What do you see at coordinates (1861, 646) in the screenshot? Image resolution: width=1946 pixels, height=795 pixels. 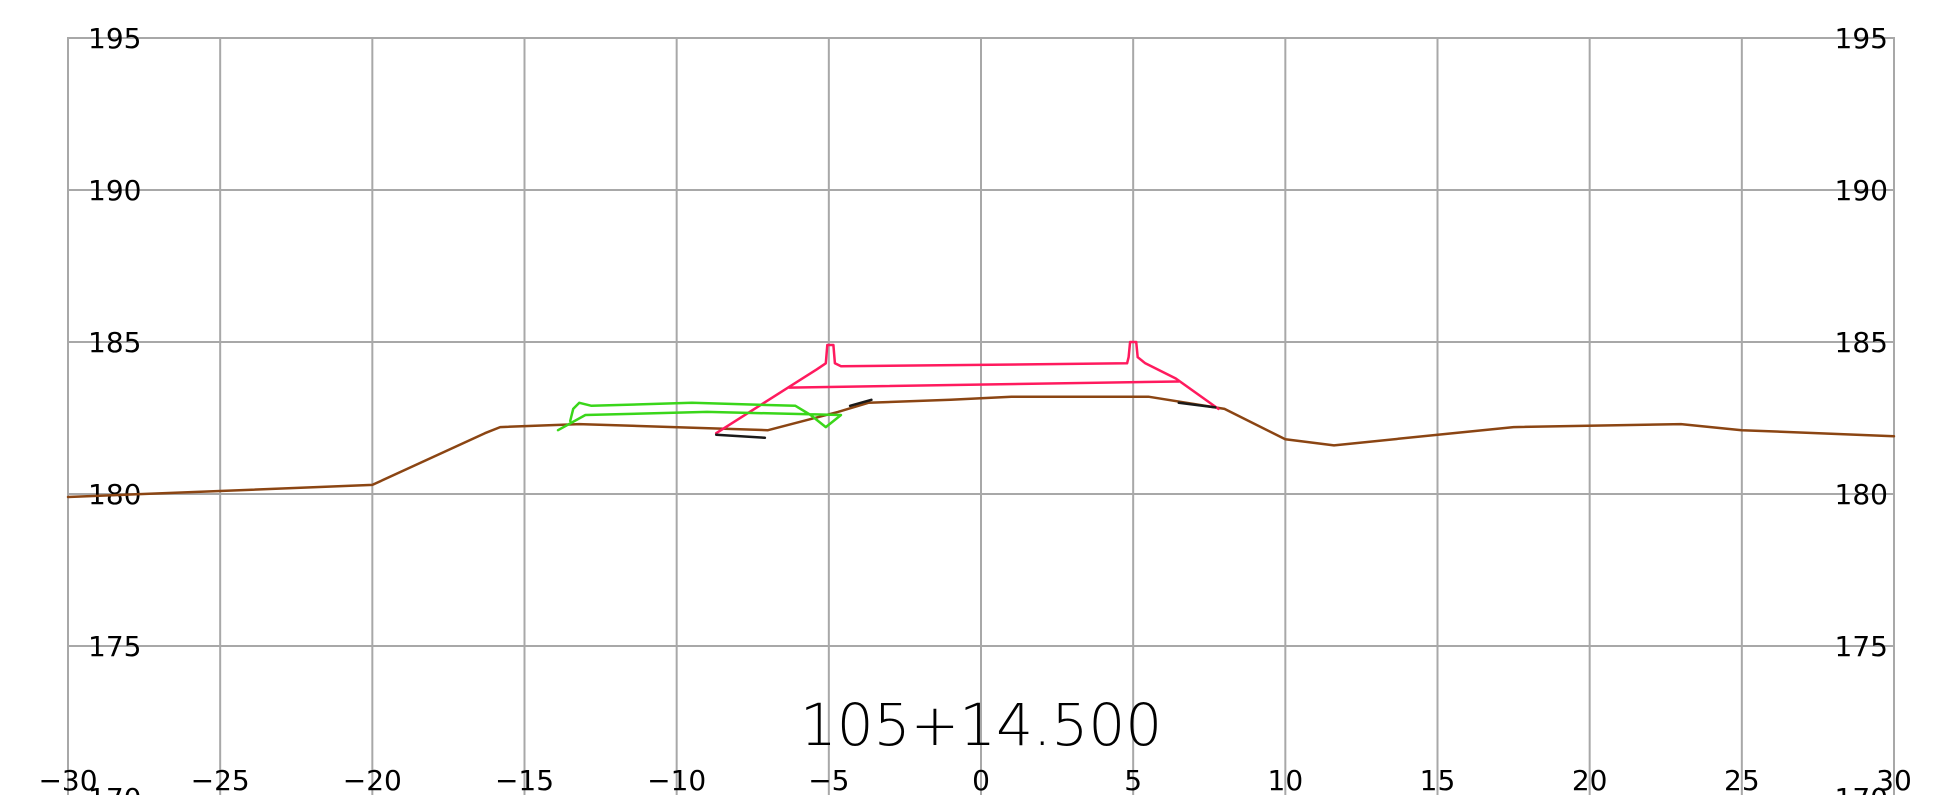 I see `y-tick-label-right: 175` at bounding box center [1861, 646].